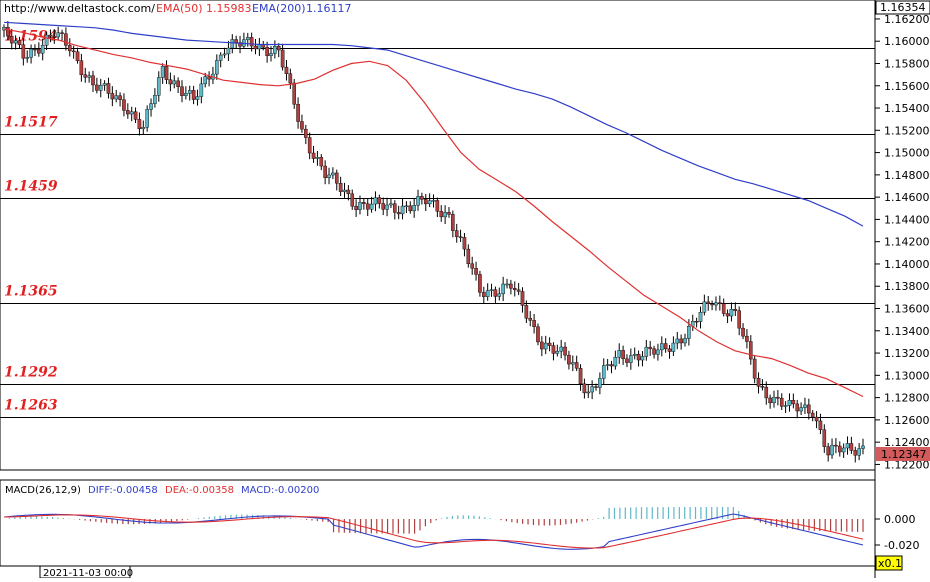  What do you see at coordinates (438, 523) in the screenshot?
I see `macd-panel` at bounding box center [438, 523].